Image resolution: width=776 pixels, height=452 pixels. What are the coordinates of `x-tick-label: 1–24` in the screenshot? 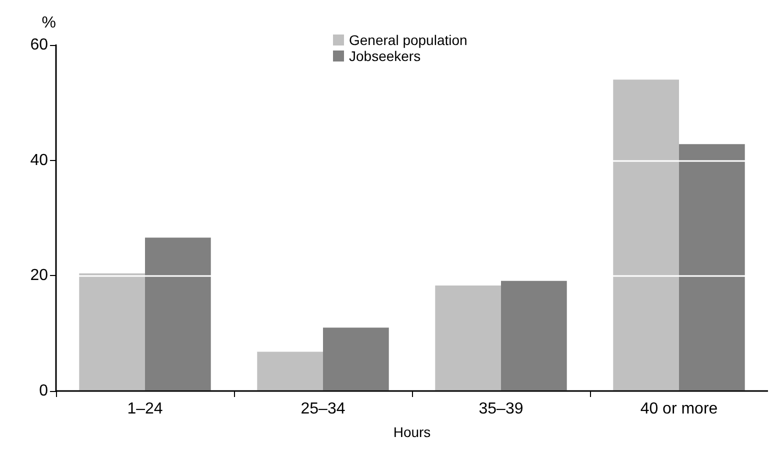 It's located at (145, 409).